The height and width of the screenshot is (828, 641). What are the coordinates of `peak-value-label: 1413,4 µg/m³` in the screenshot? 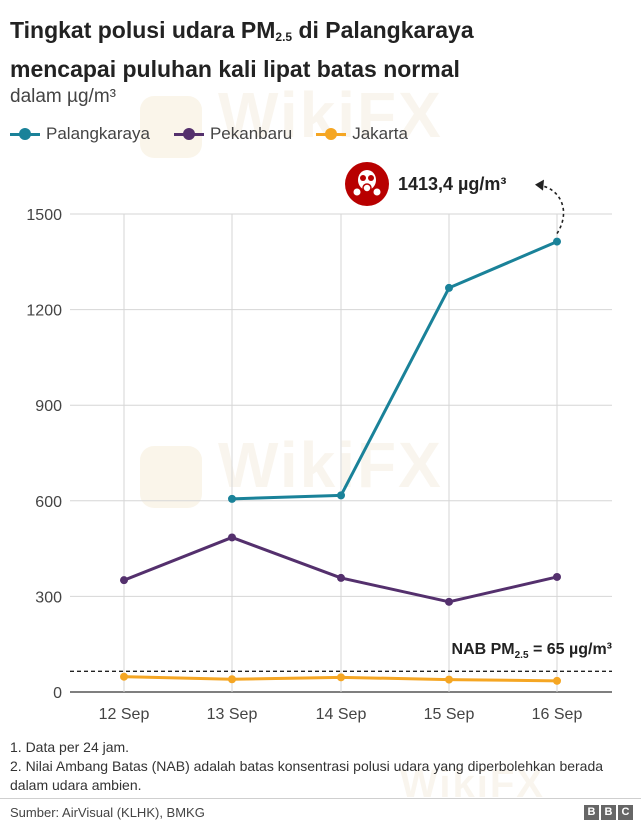 It's located at (452, 184).